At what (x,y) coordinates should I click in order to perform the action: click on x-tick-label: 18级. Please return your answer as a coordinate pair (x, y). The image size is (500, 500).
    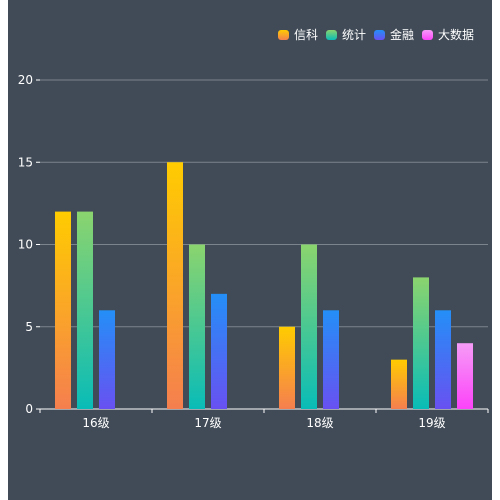
    Looking at the image, I should click on (319, 423).